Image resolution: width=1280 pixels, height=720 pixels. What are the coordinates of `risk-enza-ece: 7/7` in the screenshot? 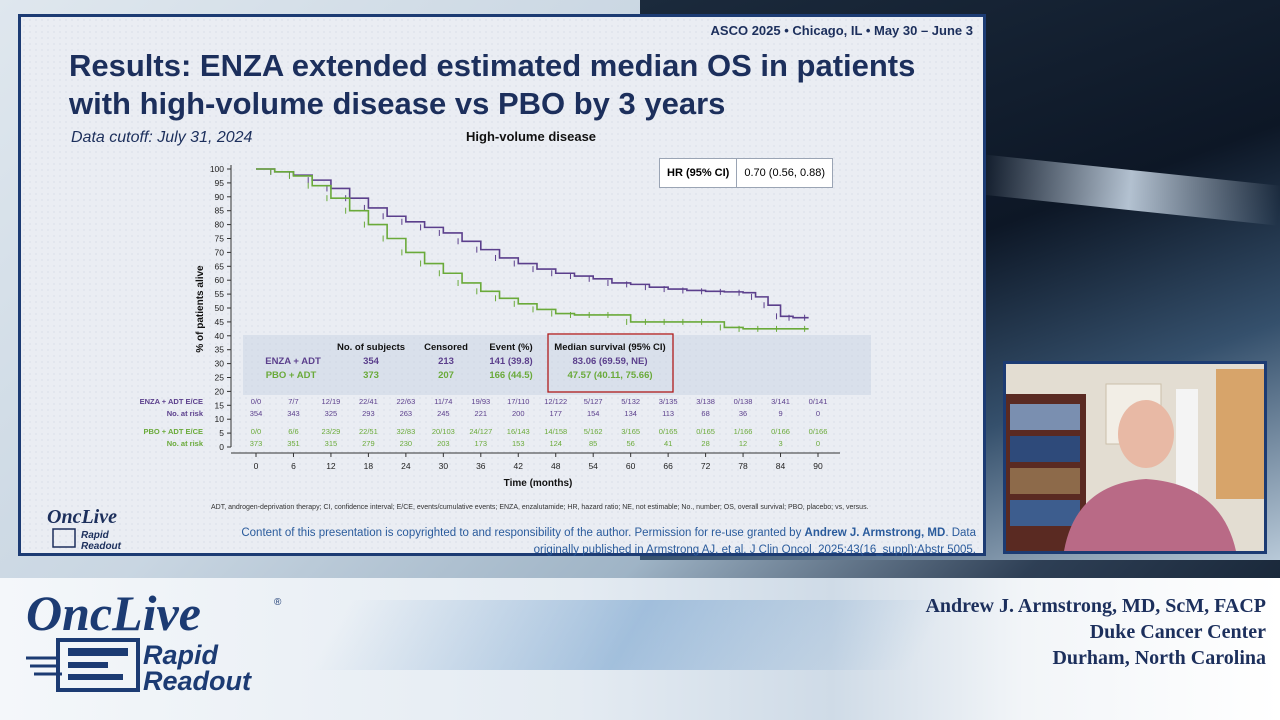 It's located at (293, 401).